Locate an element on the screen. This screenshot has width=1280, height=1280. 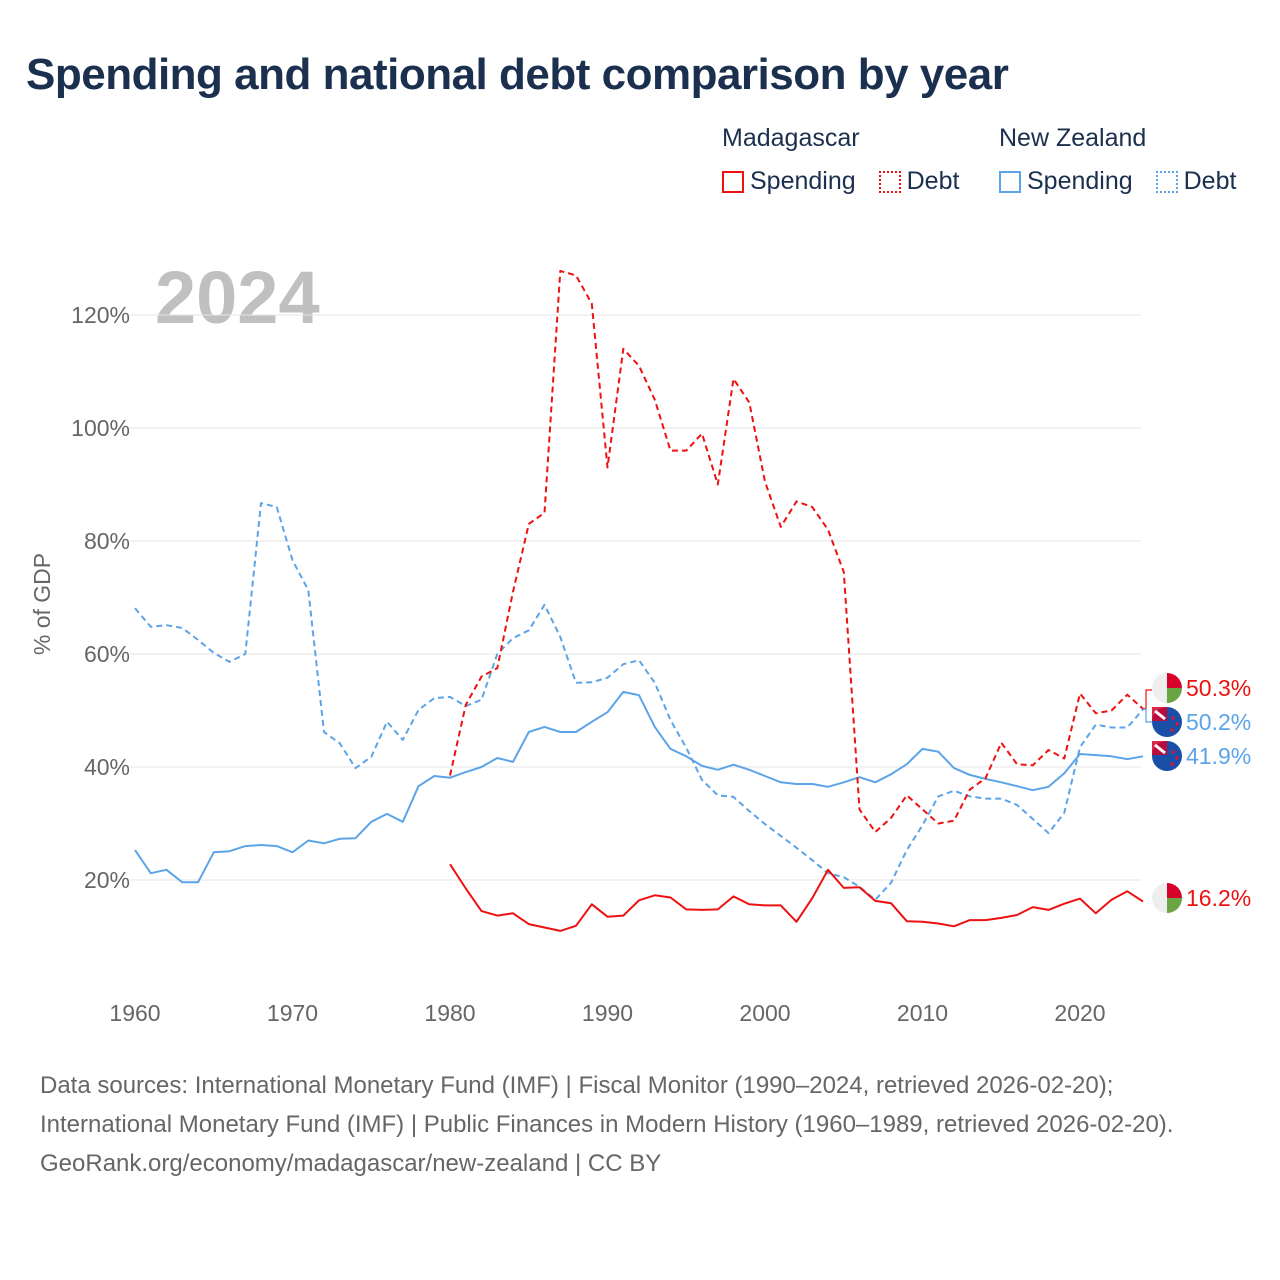
end-value-label: 50.2% is located at coordinates (1218, 722).